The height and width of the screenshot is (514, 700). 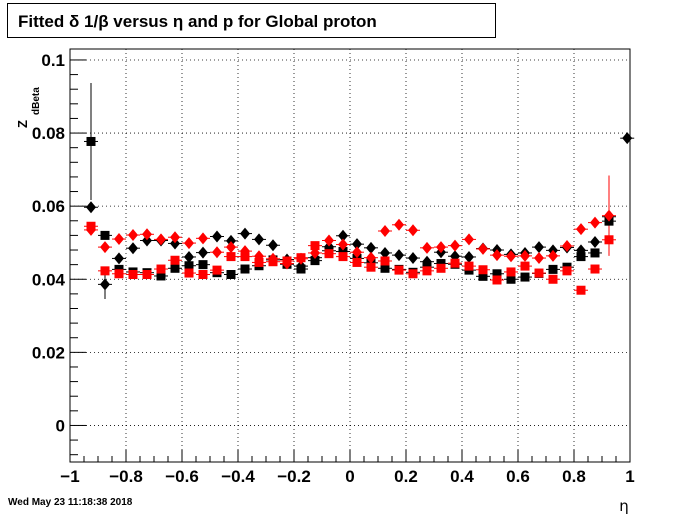 I want to click on x-tick-label: 1, so click(x=629, y=476).